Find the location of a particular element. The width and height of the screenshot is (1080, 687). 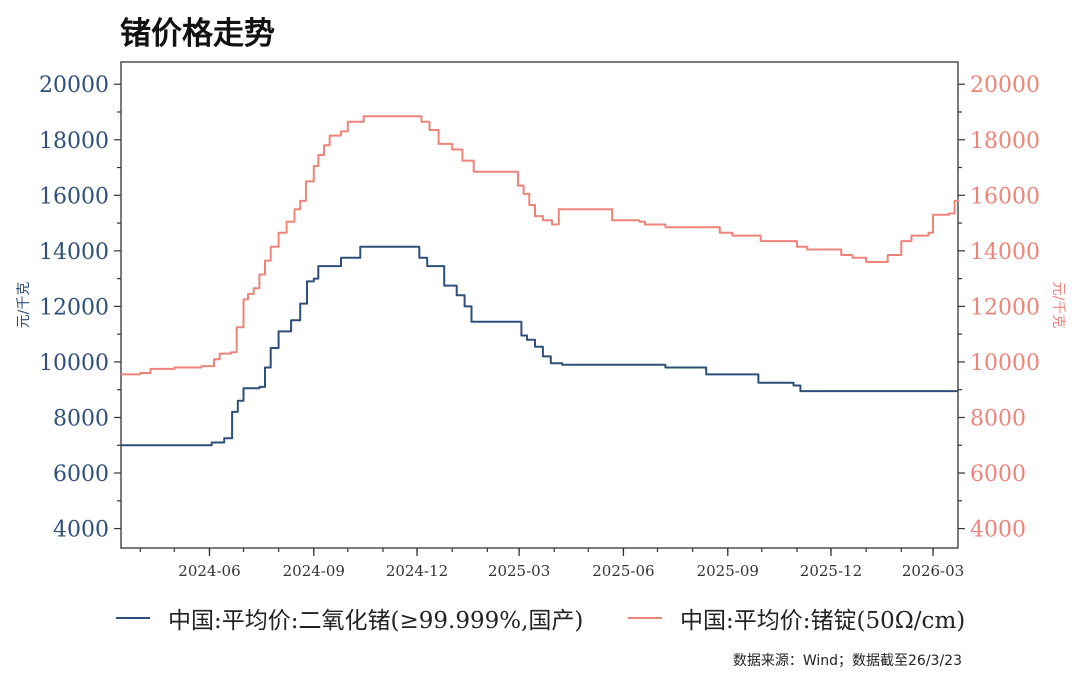

x-tick-label: 2024-09 is located at coordinates (314, 571).